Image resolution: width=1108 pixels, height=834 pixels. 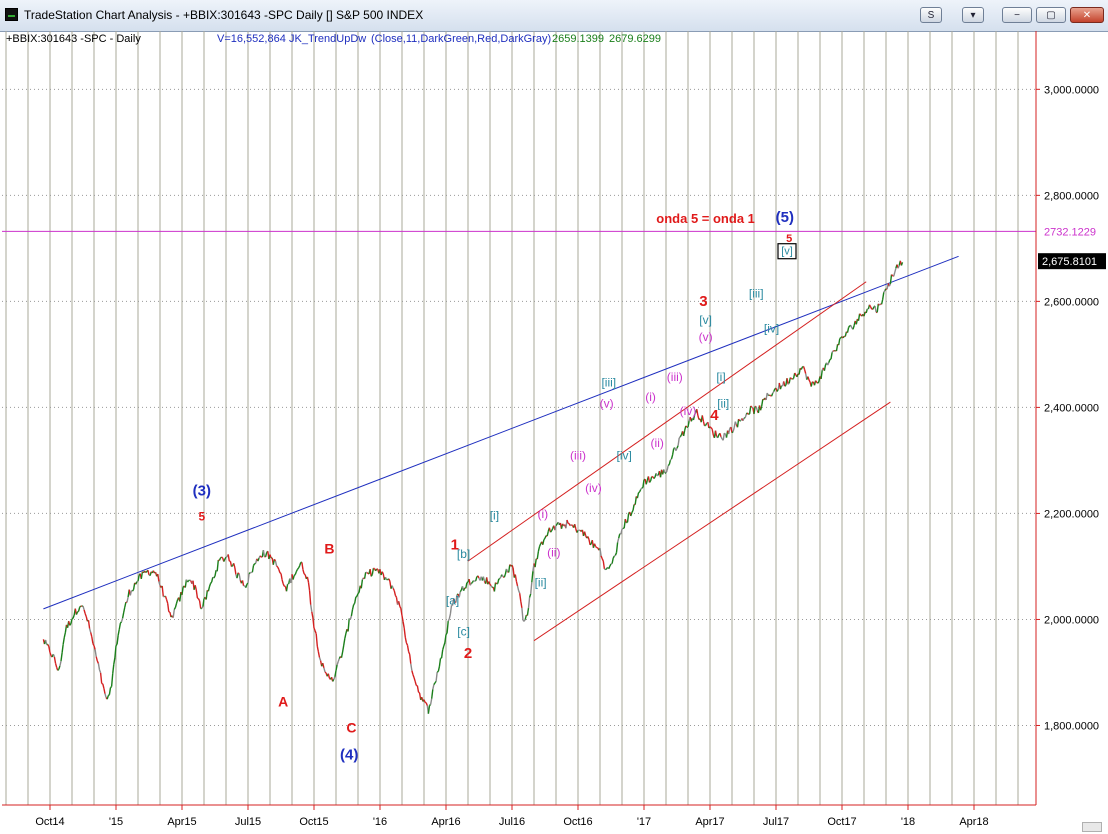 What do you see at coordinates (1071, 302) in the screenshot?
I see `y-tick-label: 2,600.0000` at bounding box center [1071, 302].